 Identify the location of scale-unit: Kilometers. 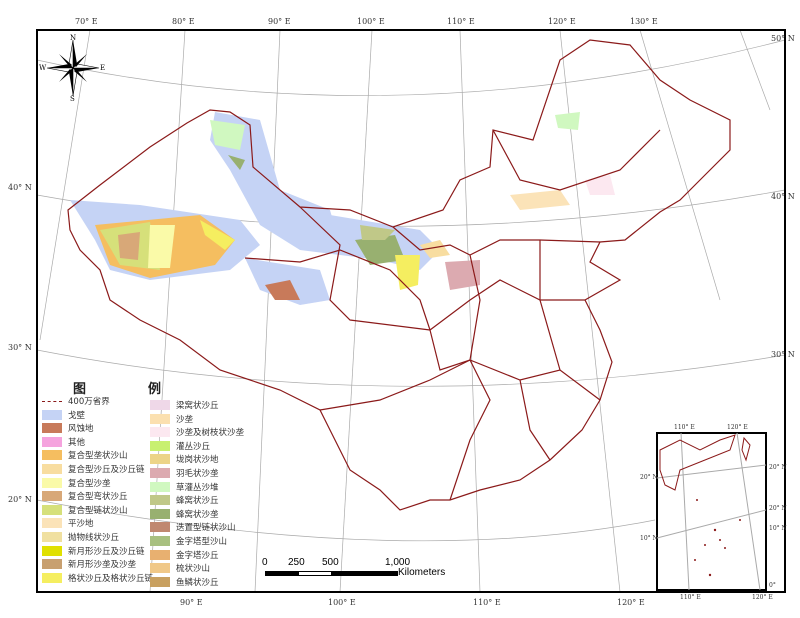
(422, 572).